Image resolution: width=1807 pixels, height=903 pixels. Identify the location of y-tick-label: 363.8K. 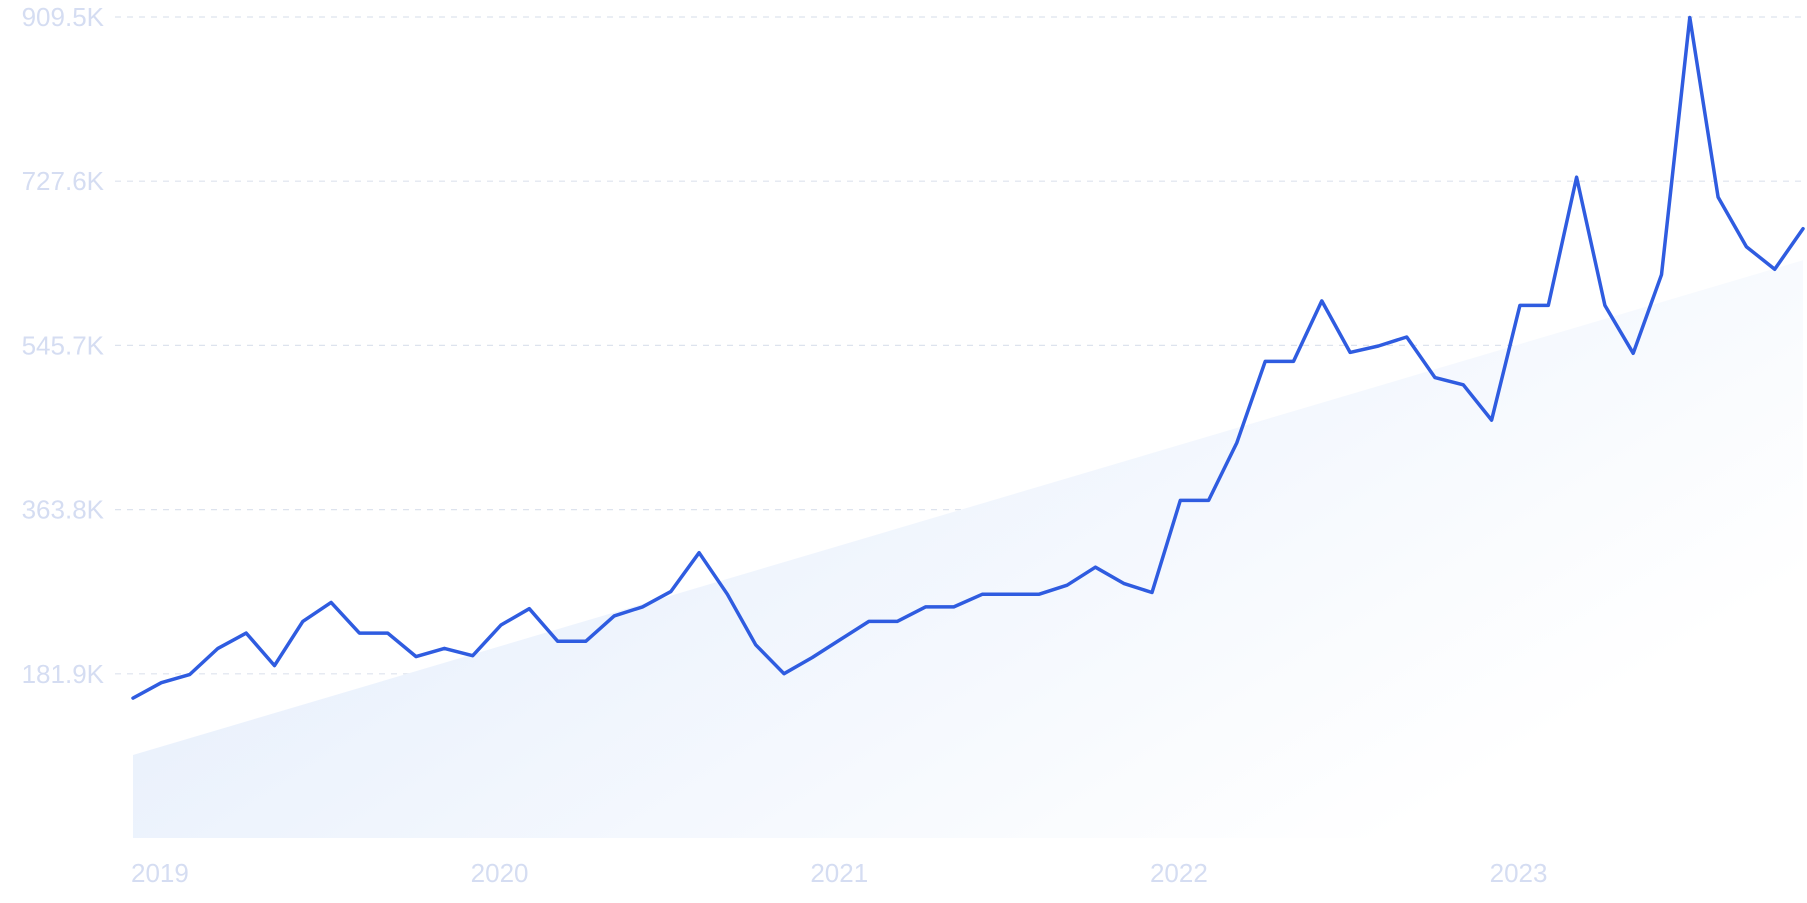
(63, 510).